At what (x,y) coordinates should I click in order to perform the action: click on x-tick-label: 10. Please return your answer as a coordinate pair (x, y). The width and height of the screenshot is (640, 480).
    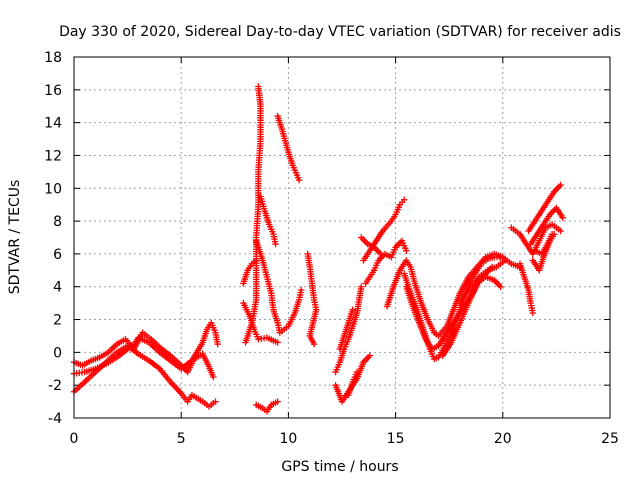
    Looking at the image, I should click on (288, 439).